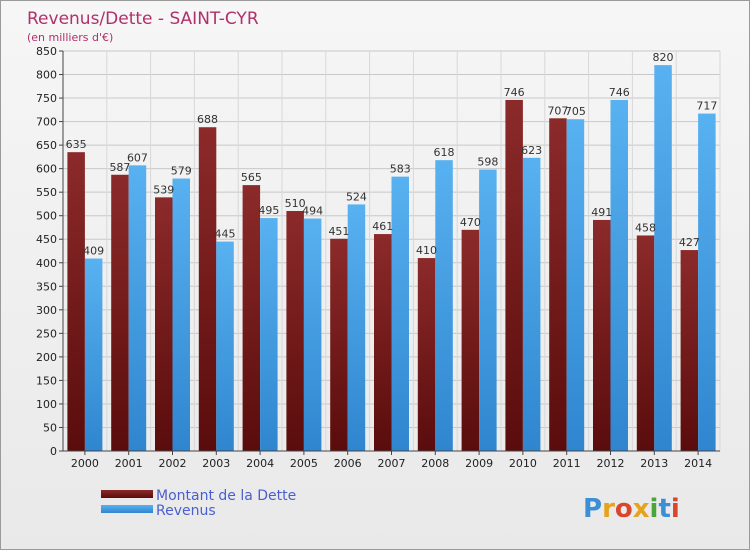 Image resolution: width=750 pixels, height=550 pixels. What do you see at coordinates (46, 286) in the screenshot?
I see `y-tick-label: 350` at bounding box center [46, 286].